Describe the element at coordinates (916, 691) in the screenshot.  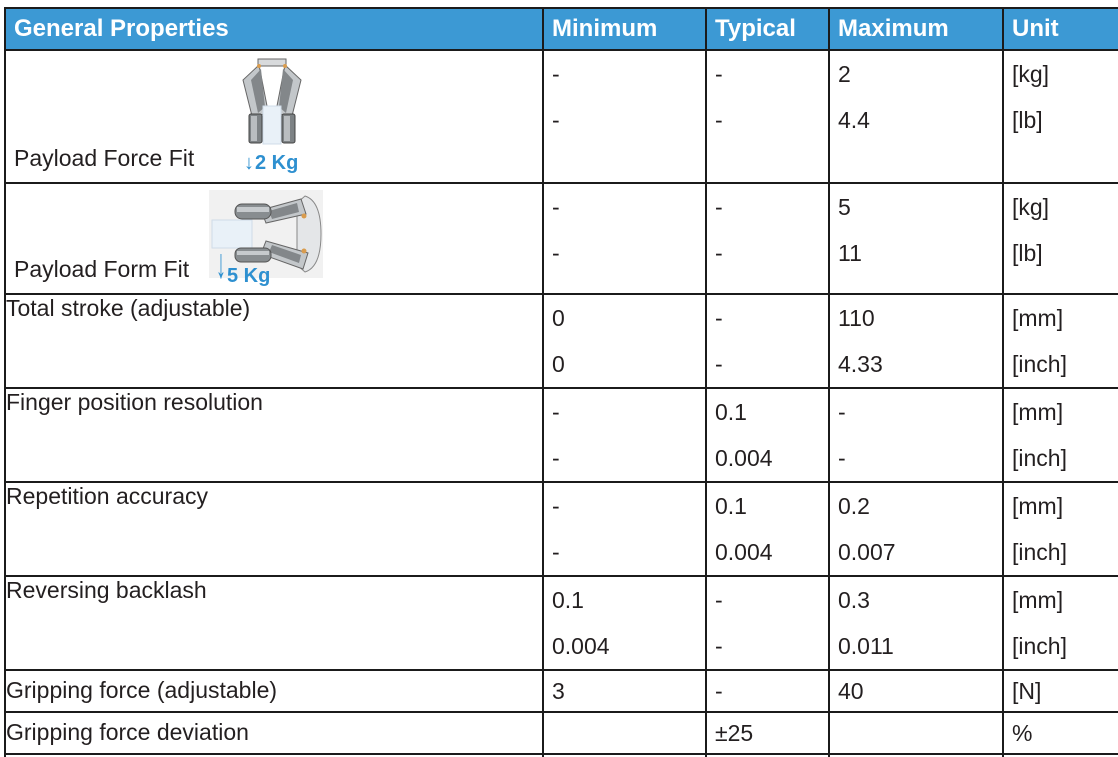
I see `cell-maximum: 40` at that location.